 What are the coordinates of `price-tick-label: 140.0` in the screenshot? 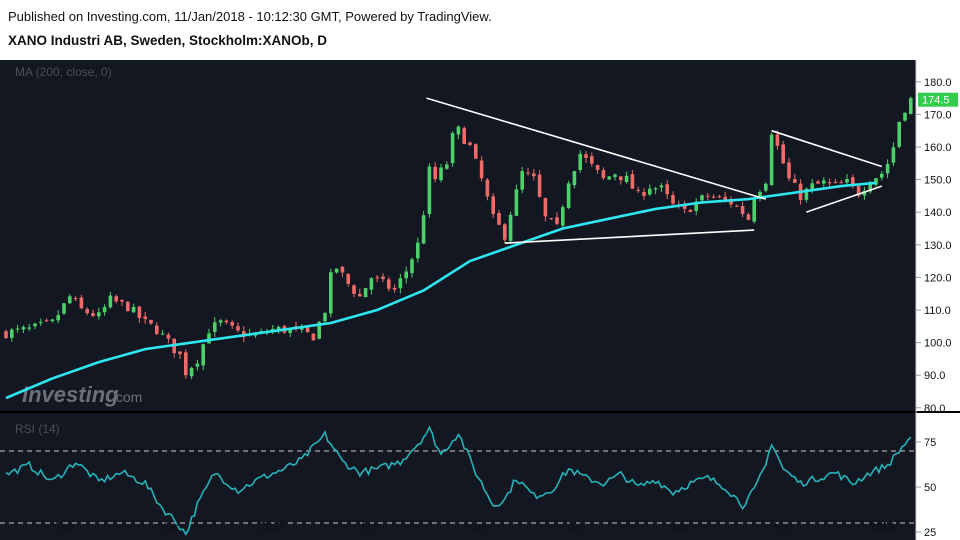 It's located at (938, 213).